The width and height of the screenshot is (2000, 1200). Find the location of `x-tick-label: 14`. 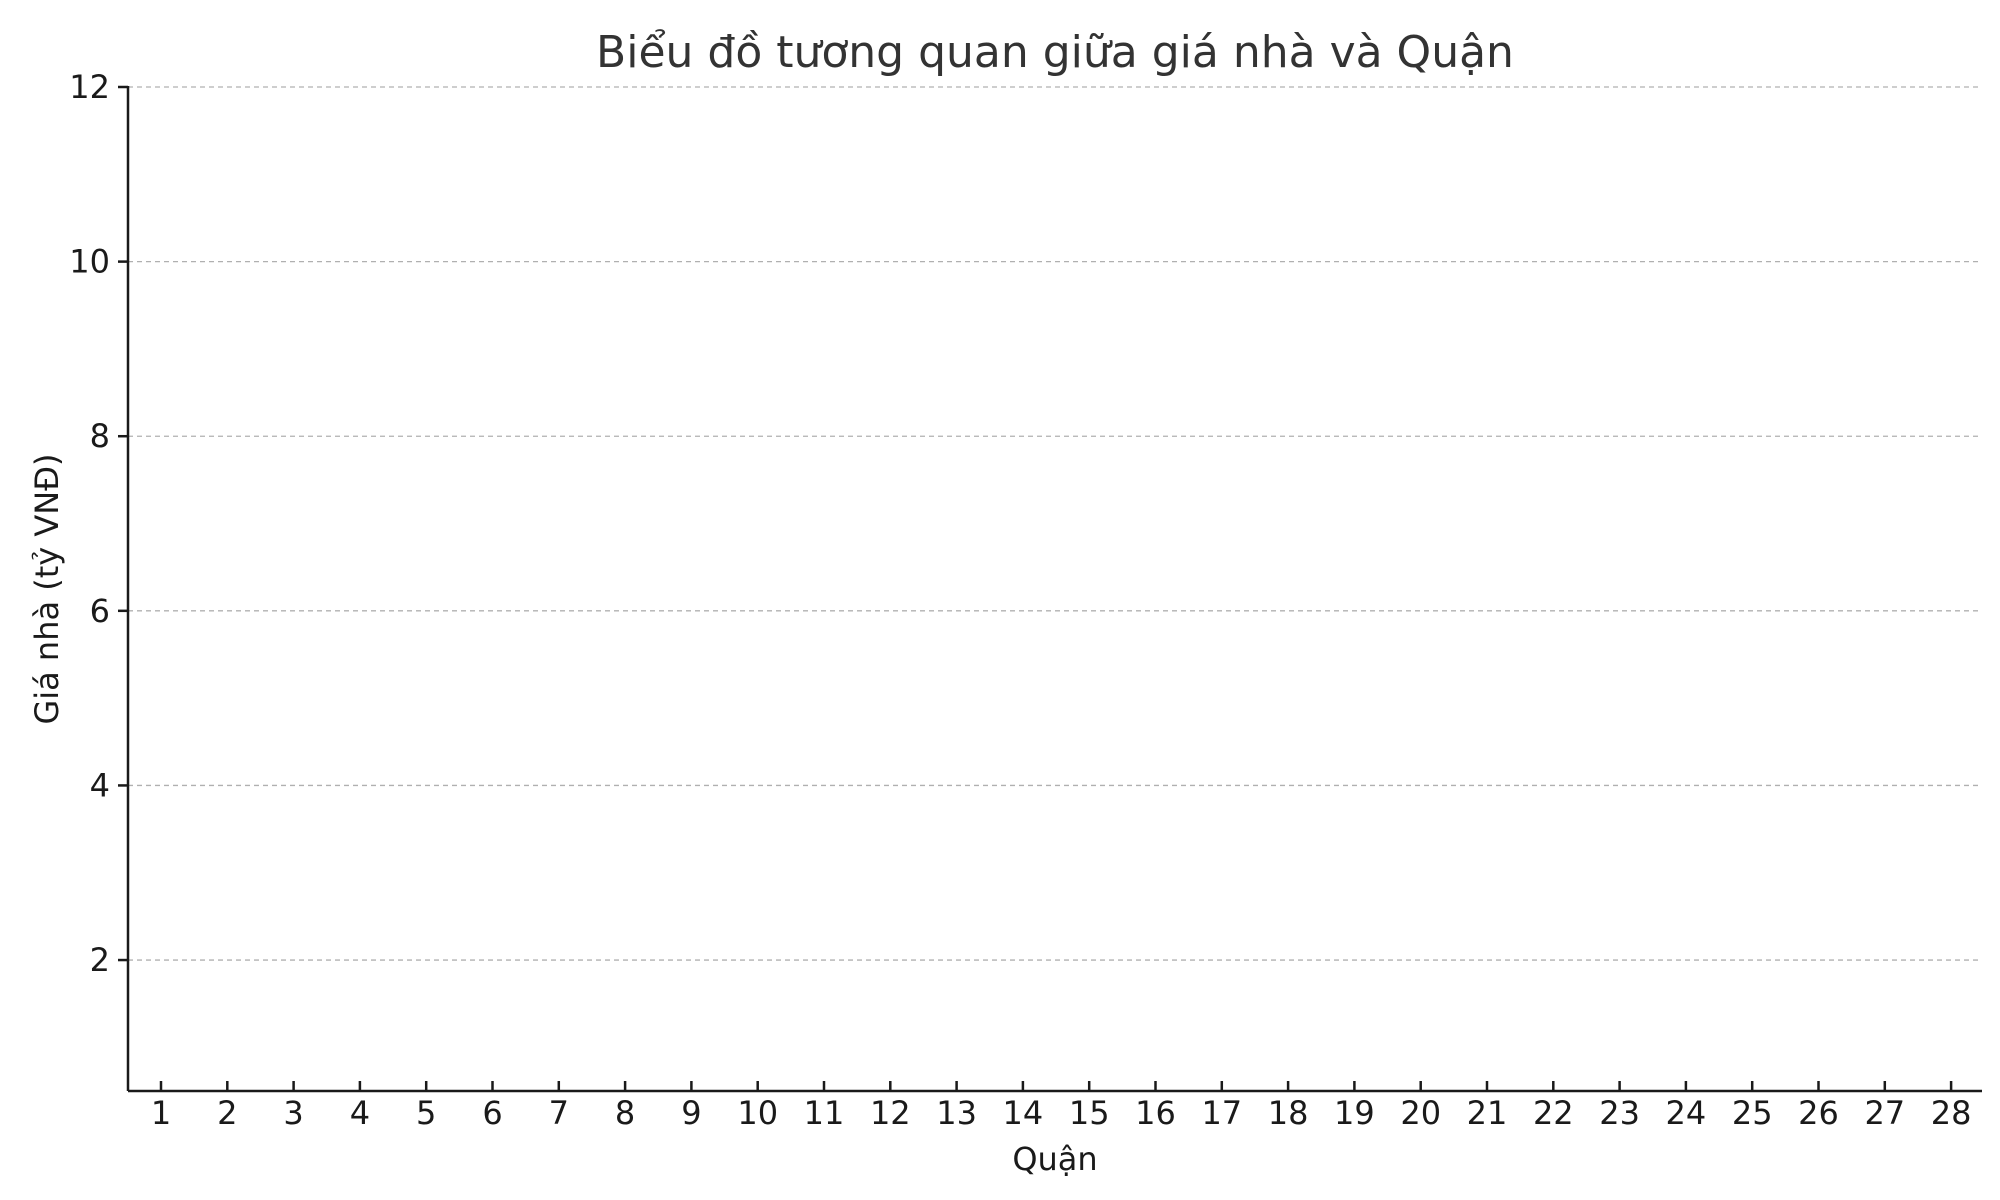

x-tick-label: 14 is located at coordinates (1023, 1113).